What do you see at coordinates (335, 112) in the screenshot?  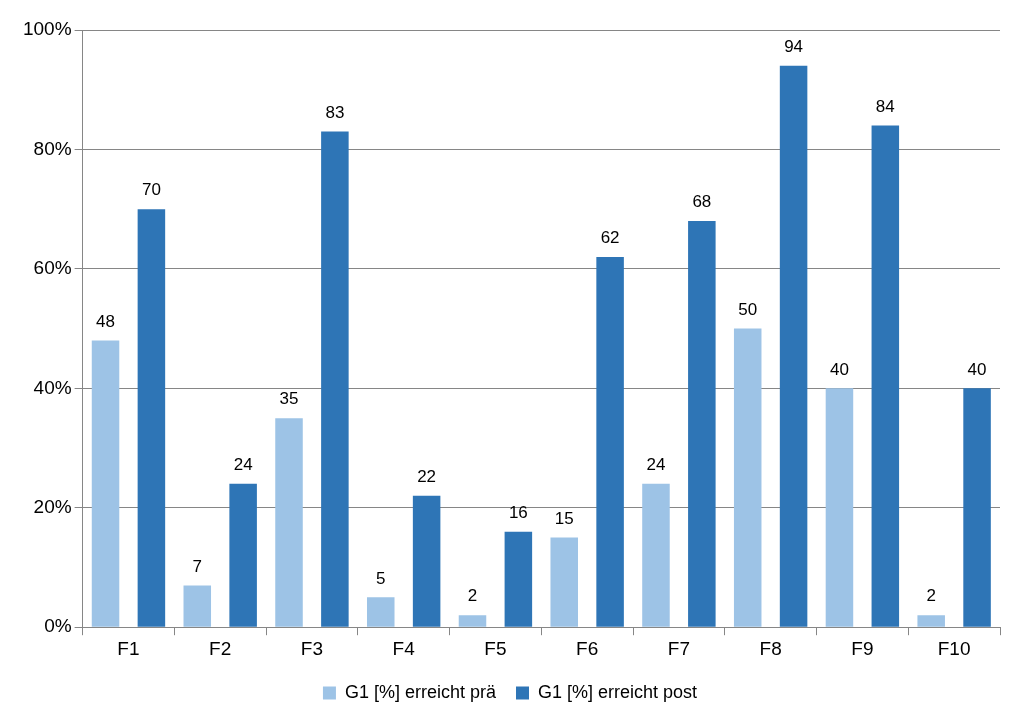 I see `data-label: 83` at bounding box center [335, 112].